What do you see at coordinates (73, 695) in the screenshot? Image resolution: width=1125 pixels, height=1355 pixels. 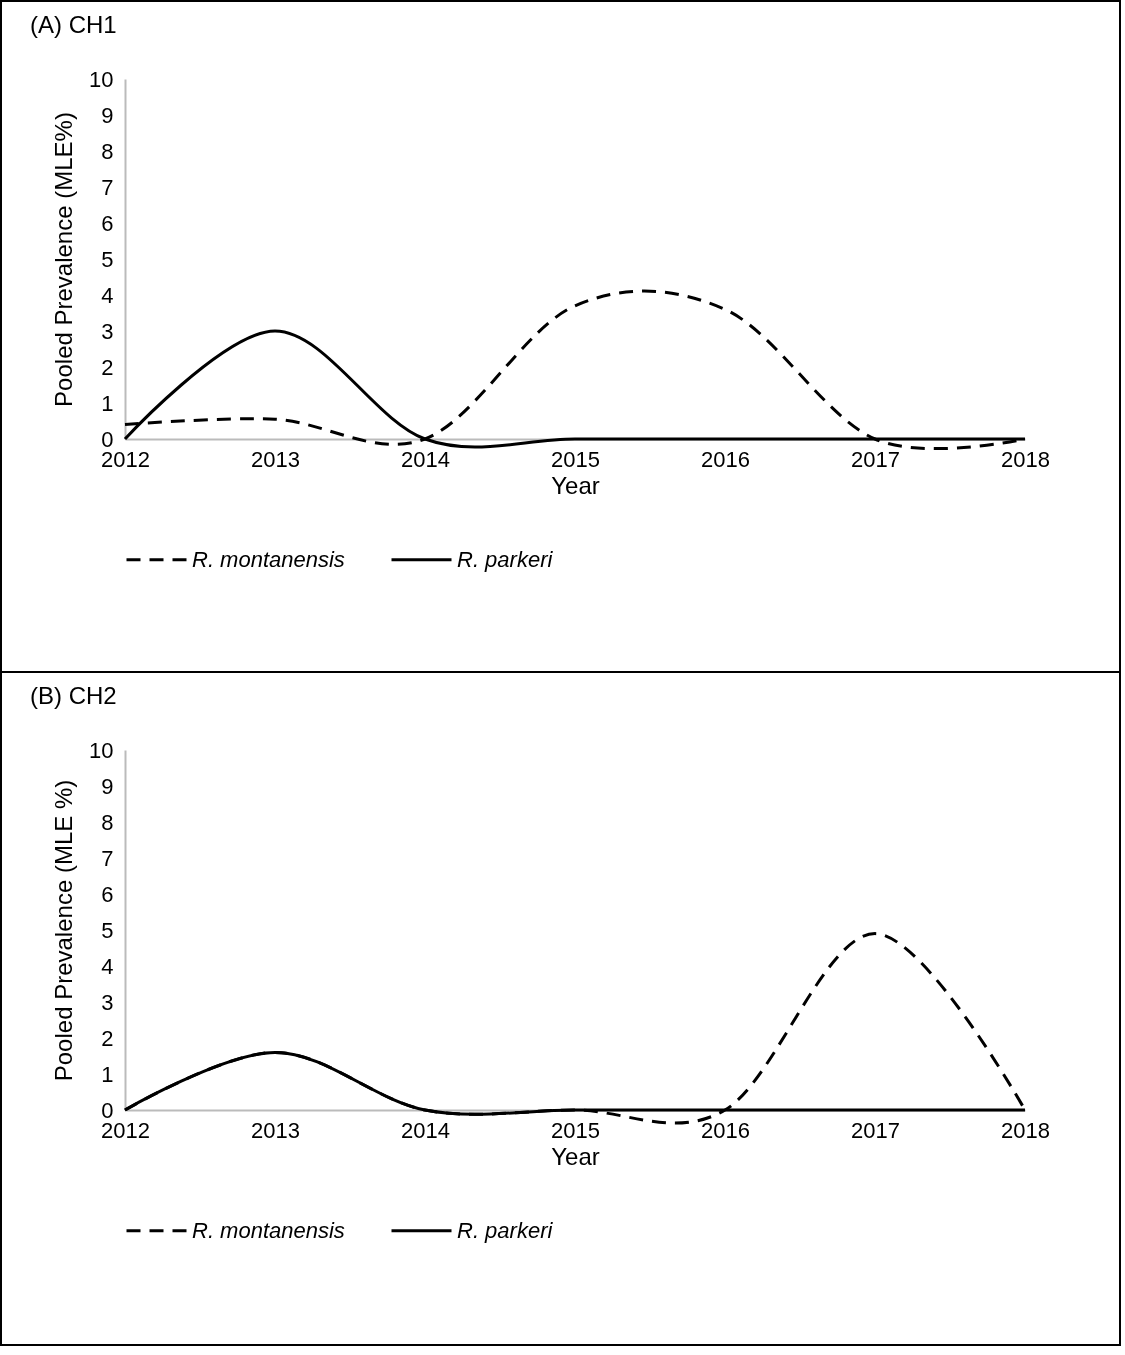 I see `chart-title: (B) CH2` at bounding box center [73, 695].